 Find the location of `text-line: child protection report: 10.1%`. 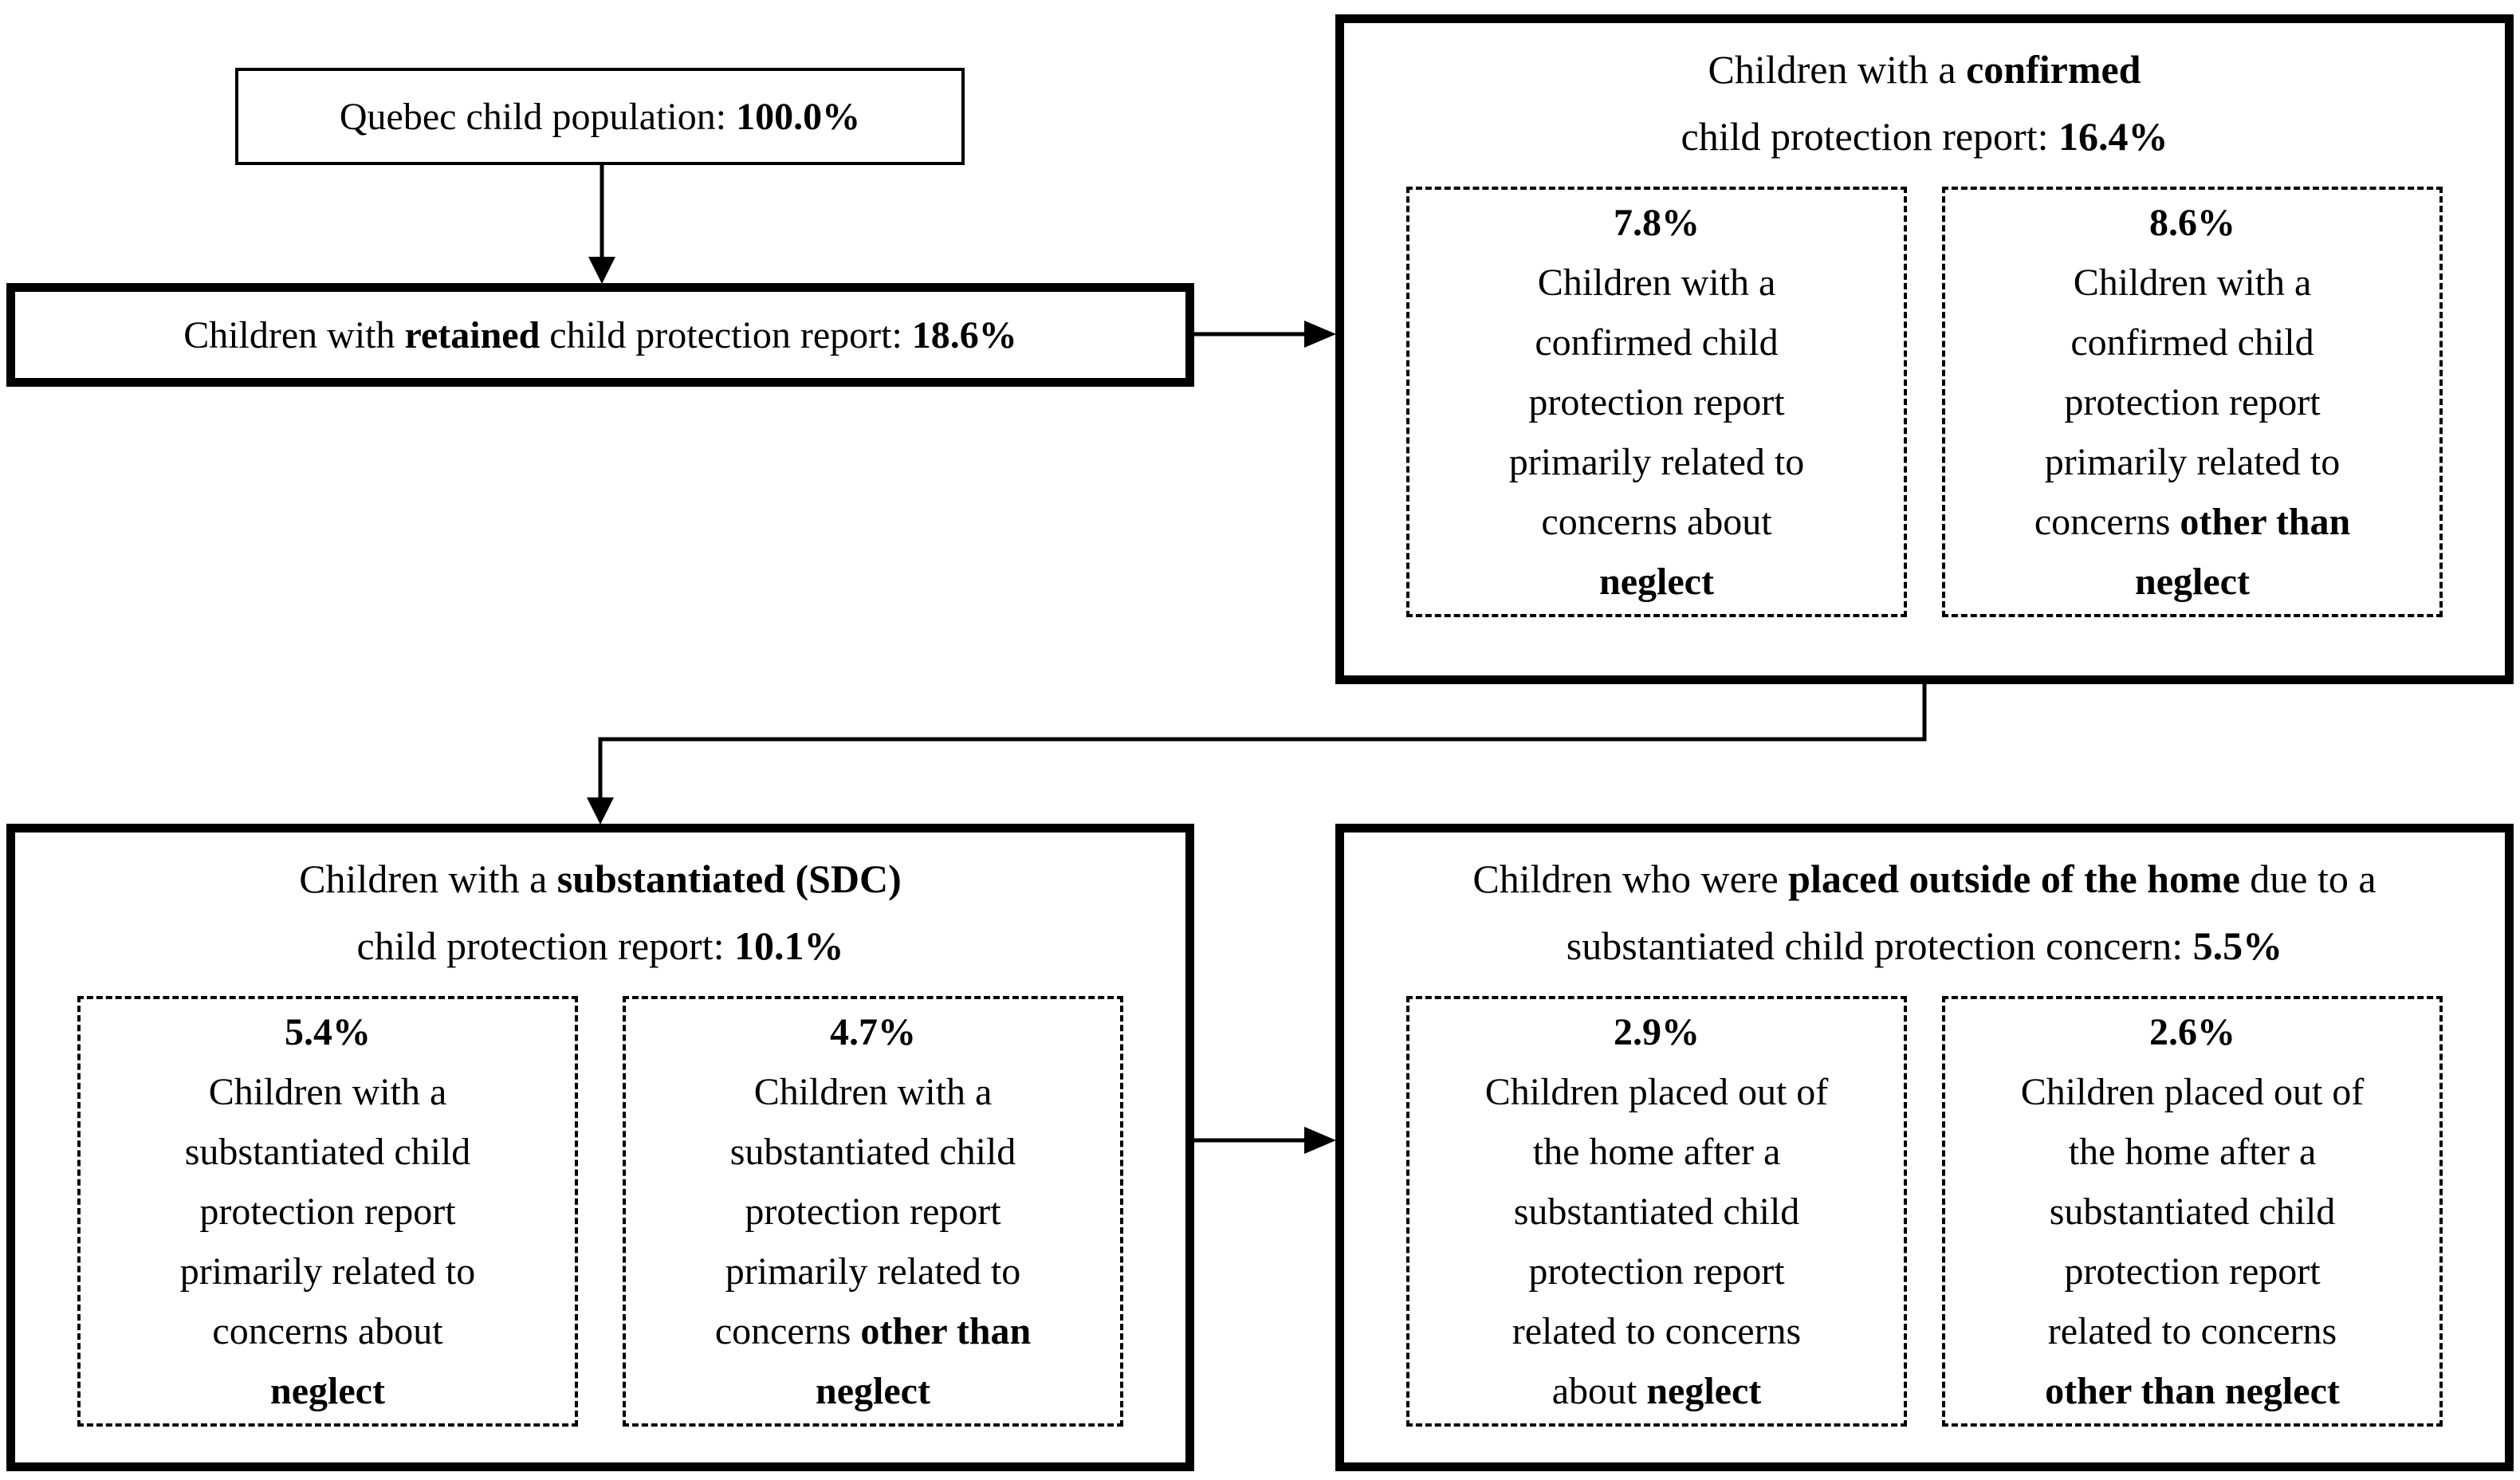

text-line: child protection report: 10.1% is located at coordinates (600, 946).